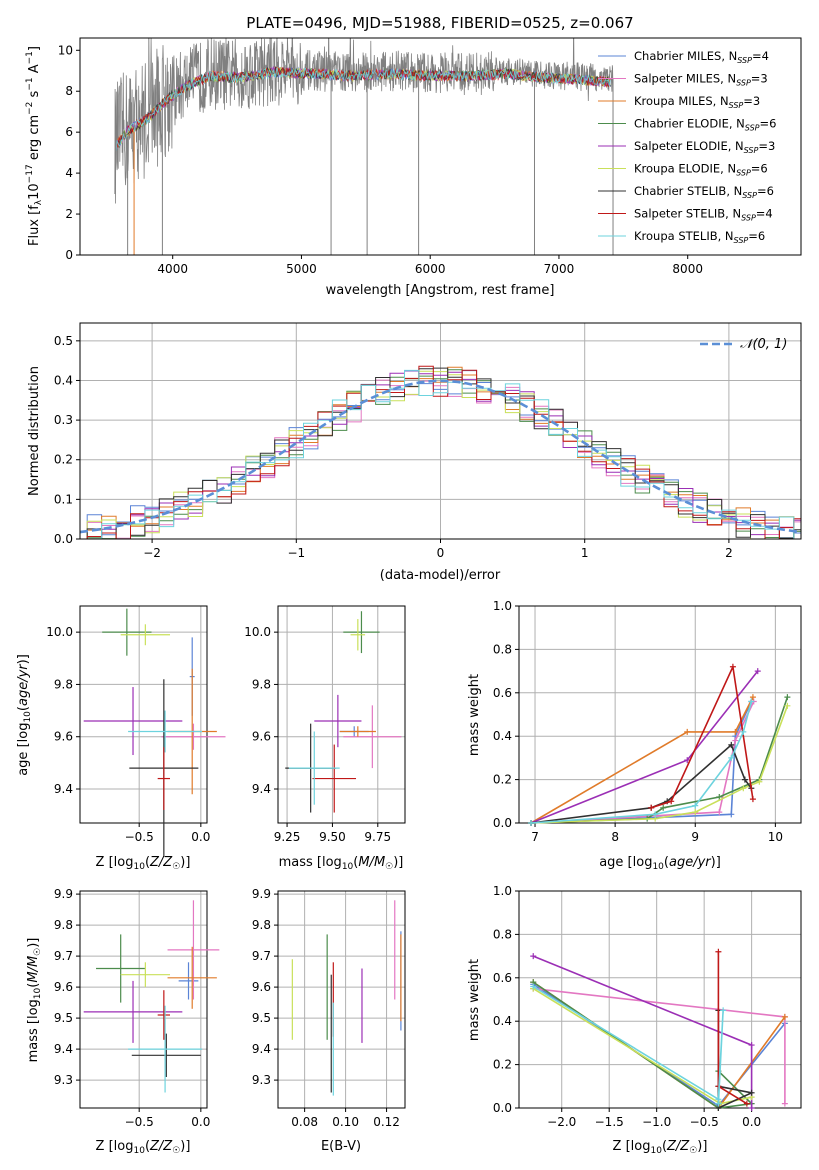  I want to click on histogram-chabrier_stelib, so click(440, 453).